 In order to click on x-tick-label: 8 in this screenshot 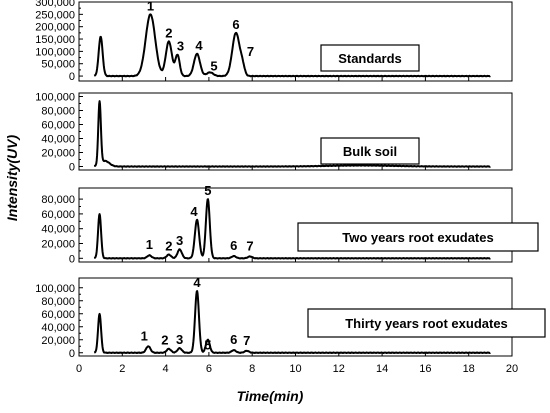, I will do `click(252, 369)`.